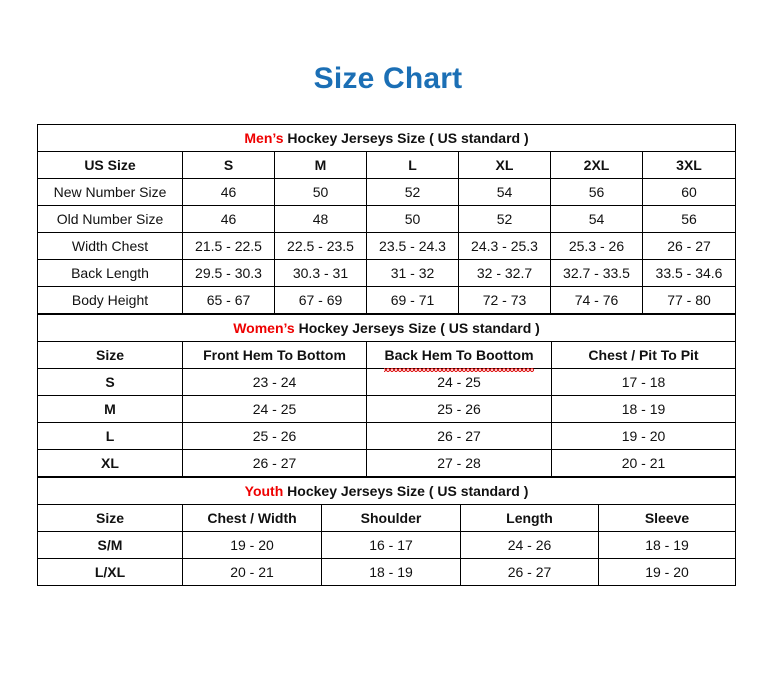 This screenshot has width=776, height=692. Describe the element at coordinates (274, 463) in the screenshot. I see `womens-row-3-val-0: 26 - 27` at that location.